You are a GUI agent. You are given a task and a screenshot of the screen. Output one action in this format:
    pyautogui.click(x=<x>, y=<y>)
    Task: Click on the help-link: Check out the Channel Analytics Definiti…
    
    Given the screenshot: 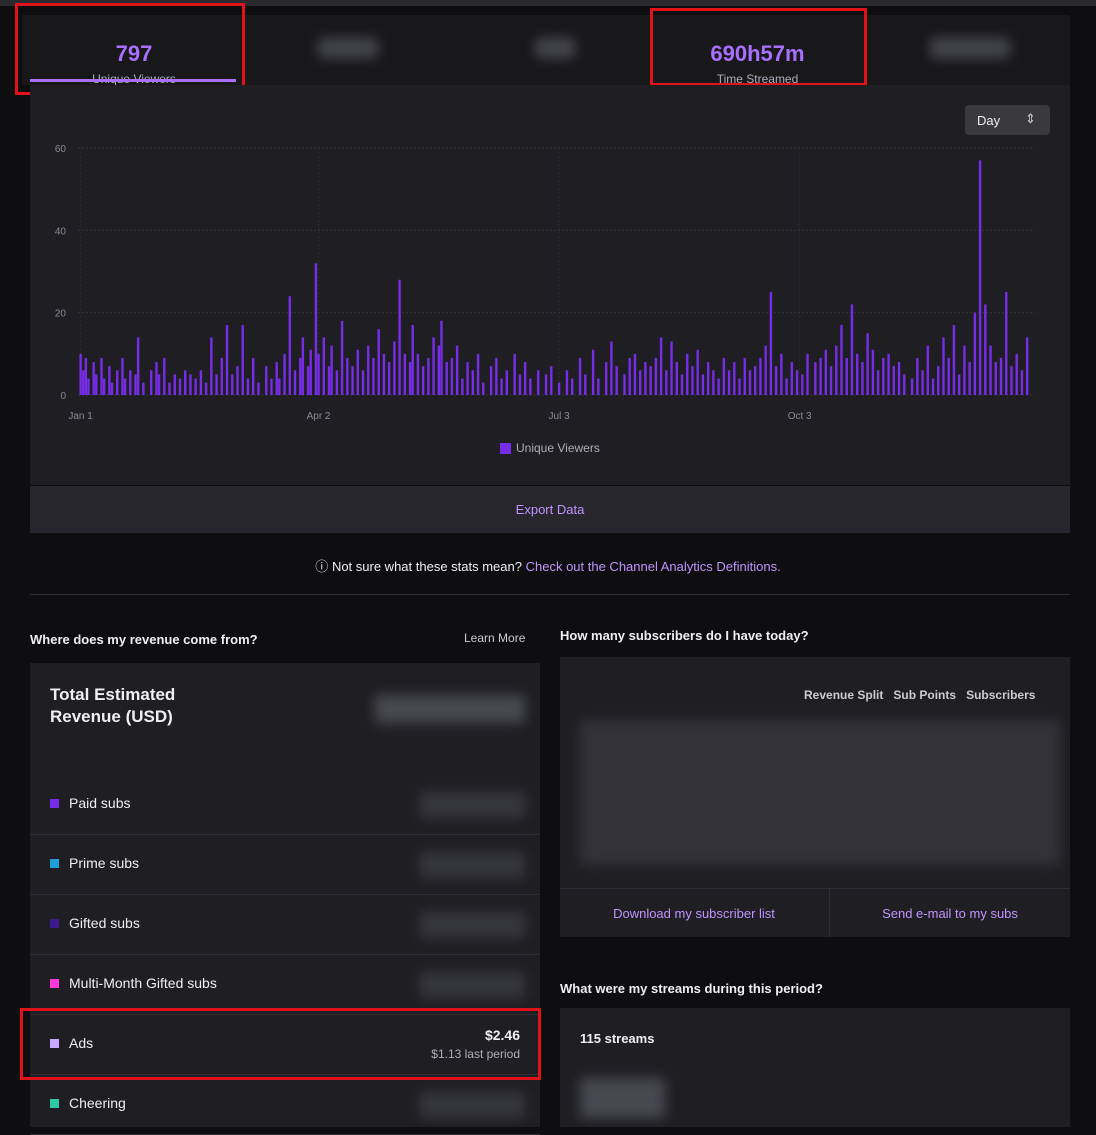 What is the action you would take?
    pyautogui.click(x=653, y=566)
    